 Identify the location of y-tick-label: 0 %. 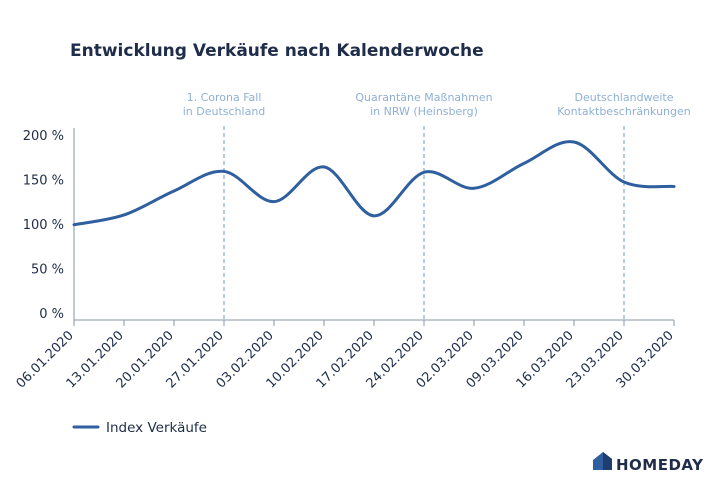
(51, 314).